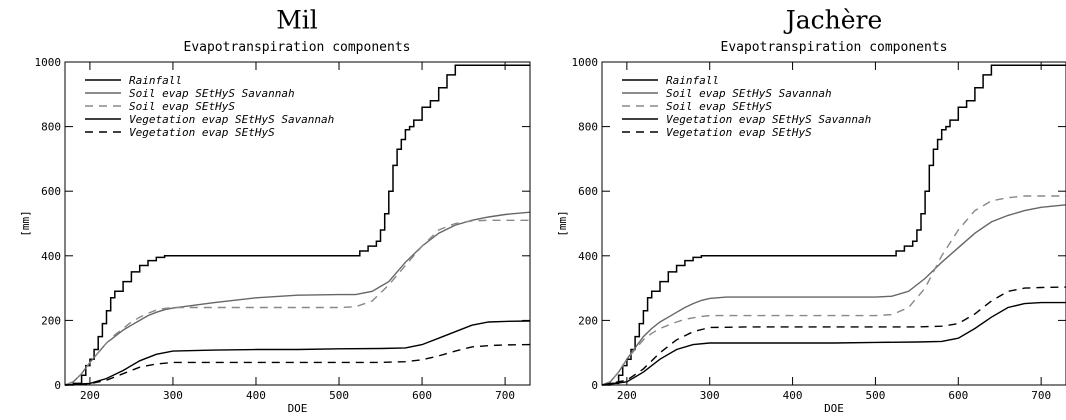  Describe the element at coordinates (297, 20) in the screenshot. I see `panel-title: Mil` at that location.